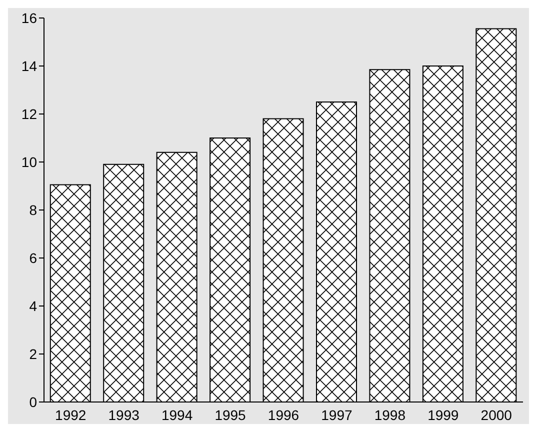 Image resolution: width=537 pixels, height=432 pixels. I want to click on y-tick-label: 4, so click(33, 306).